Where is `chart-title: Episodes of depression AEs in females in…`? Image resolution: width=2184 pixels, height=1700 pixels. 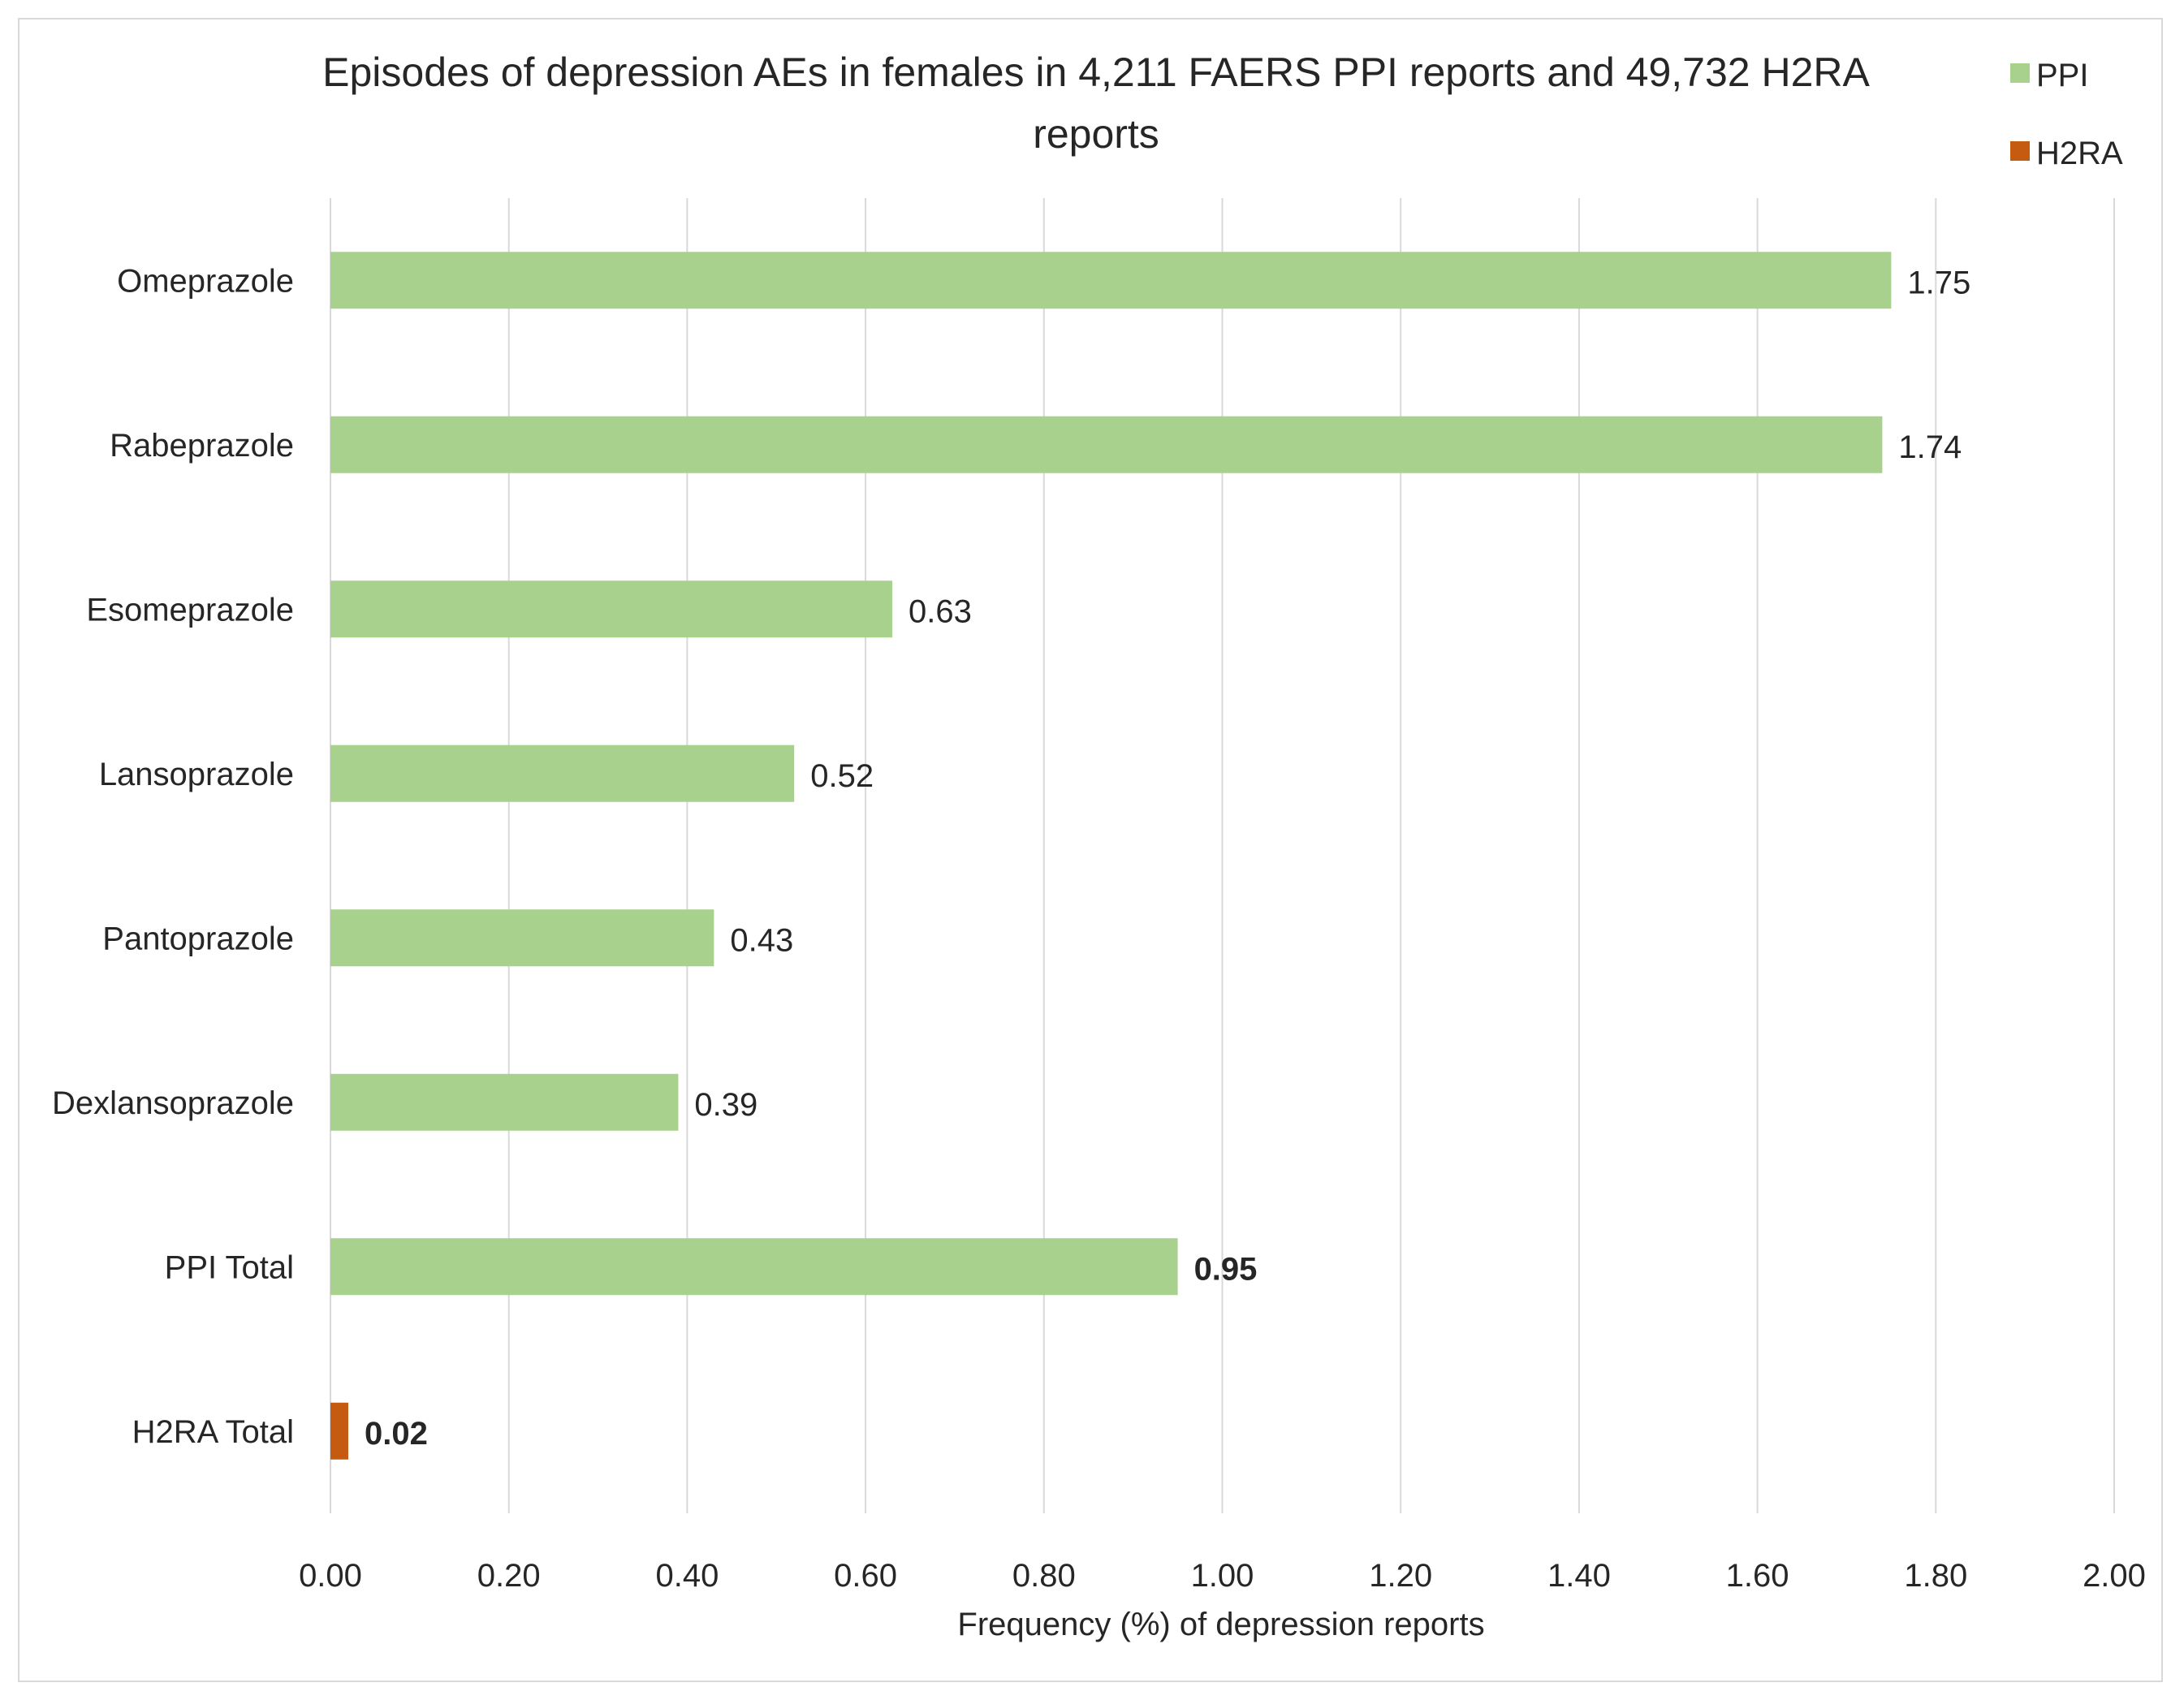
chart-title: Episodes of depression AEs in females in… is located at coordinates (1096, 103).